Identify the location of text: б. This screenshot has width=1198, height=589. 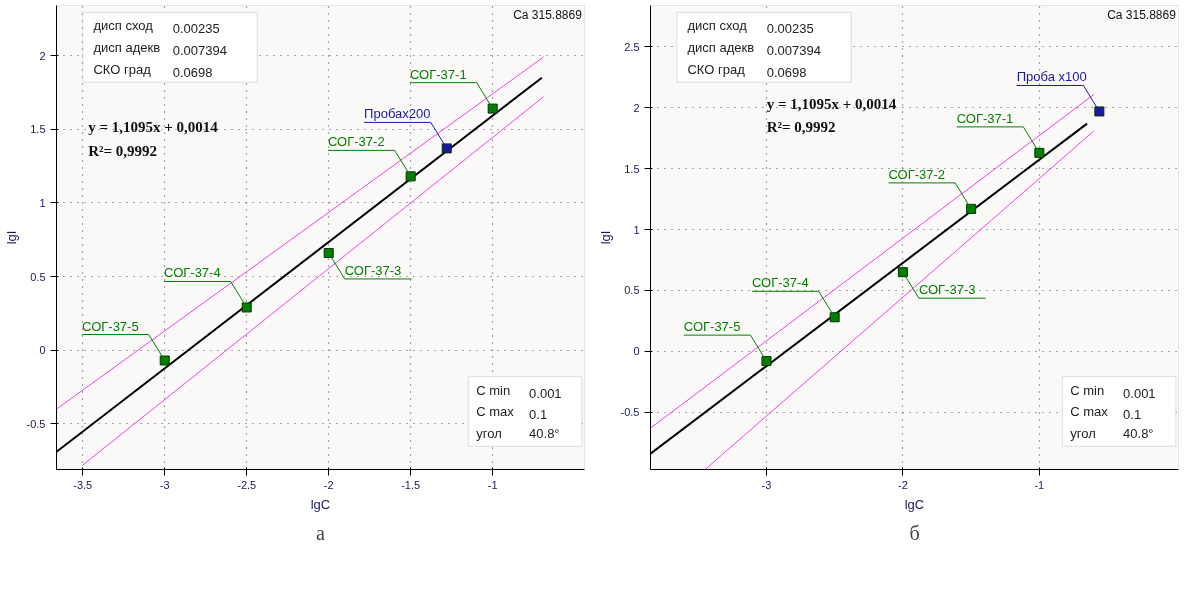
(914, 532).